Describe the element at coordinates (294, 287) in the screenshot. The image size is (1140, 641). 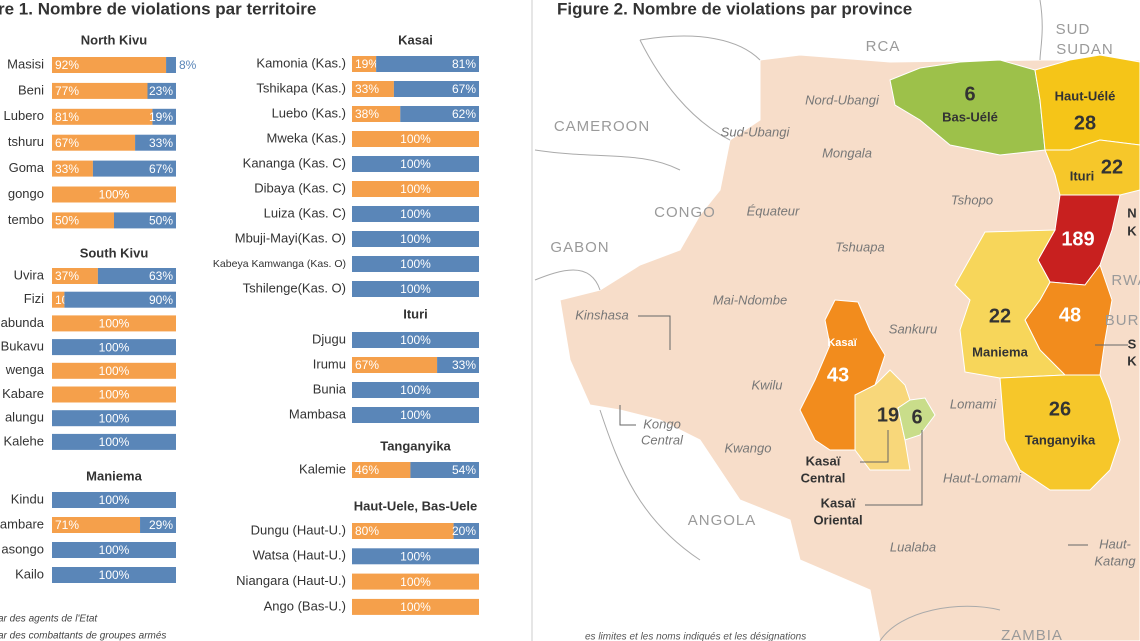
I see `row-label: Tshilenge(Kas. O)` at that location.